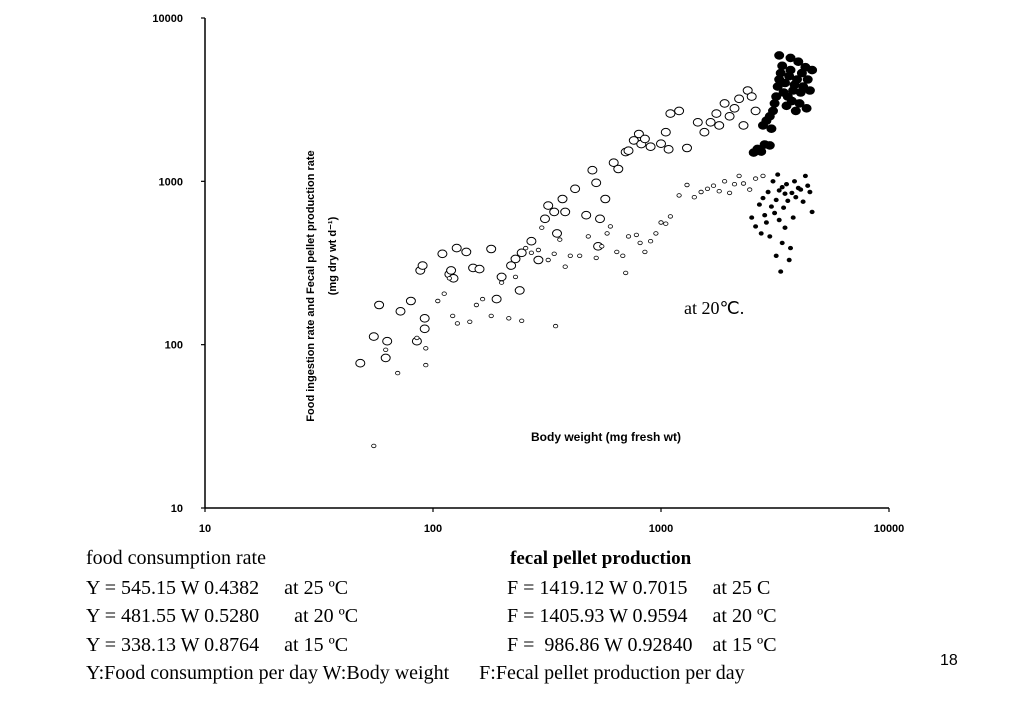 This screenshot has height=708, width=1023. What do you see at coordinates (177, 509) in the screenshot?
I see `y-tick-label: 10` at bounding box center [177, 509].